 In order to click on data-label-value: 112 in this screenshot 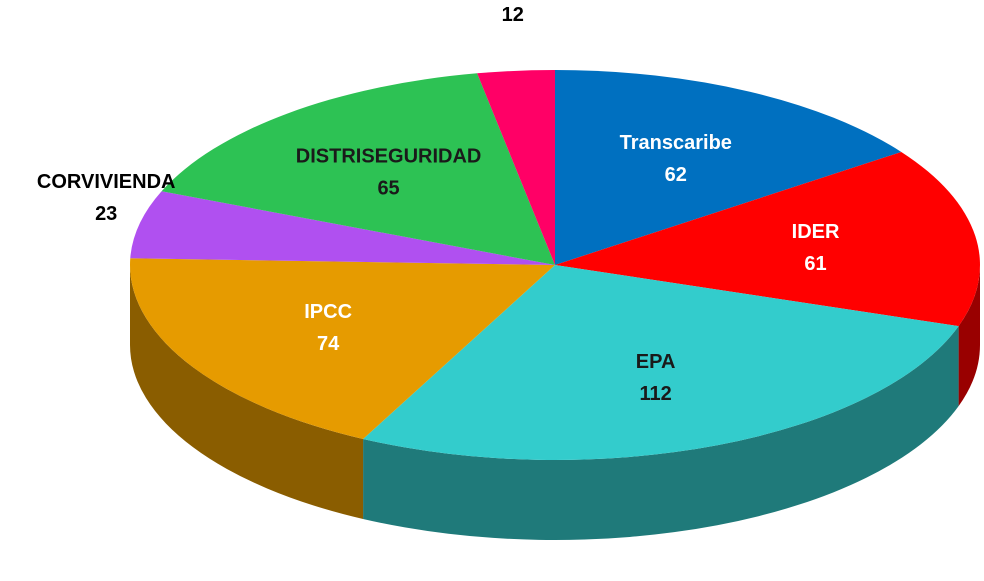, I will do `click(655, 394)`.